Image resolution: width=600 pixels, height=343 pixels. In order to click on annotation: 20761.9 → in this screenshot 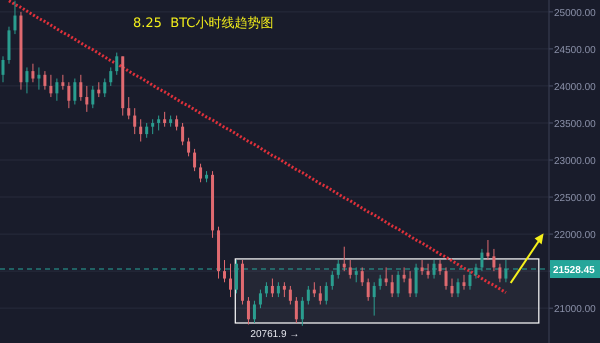, I will do `click(275, 334)`.